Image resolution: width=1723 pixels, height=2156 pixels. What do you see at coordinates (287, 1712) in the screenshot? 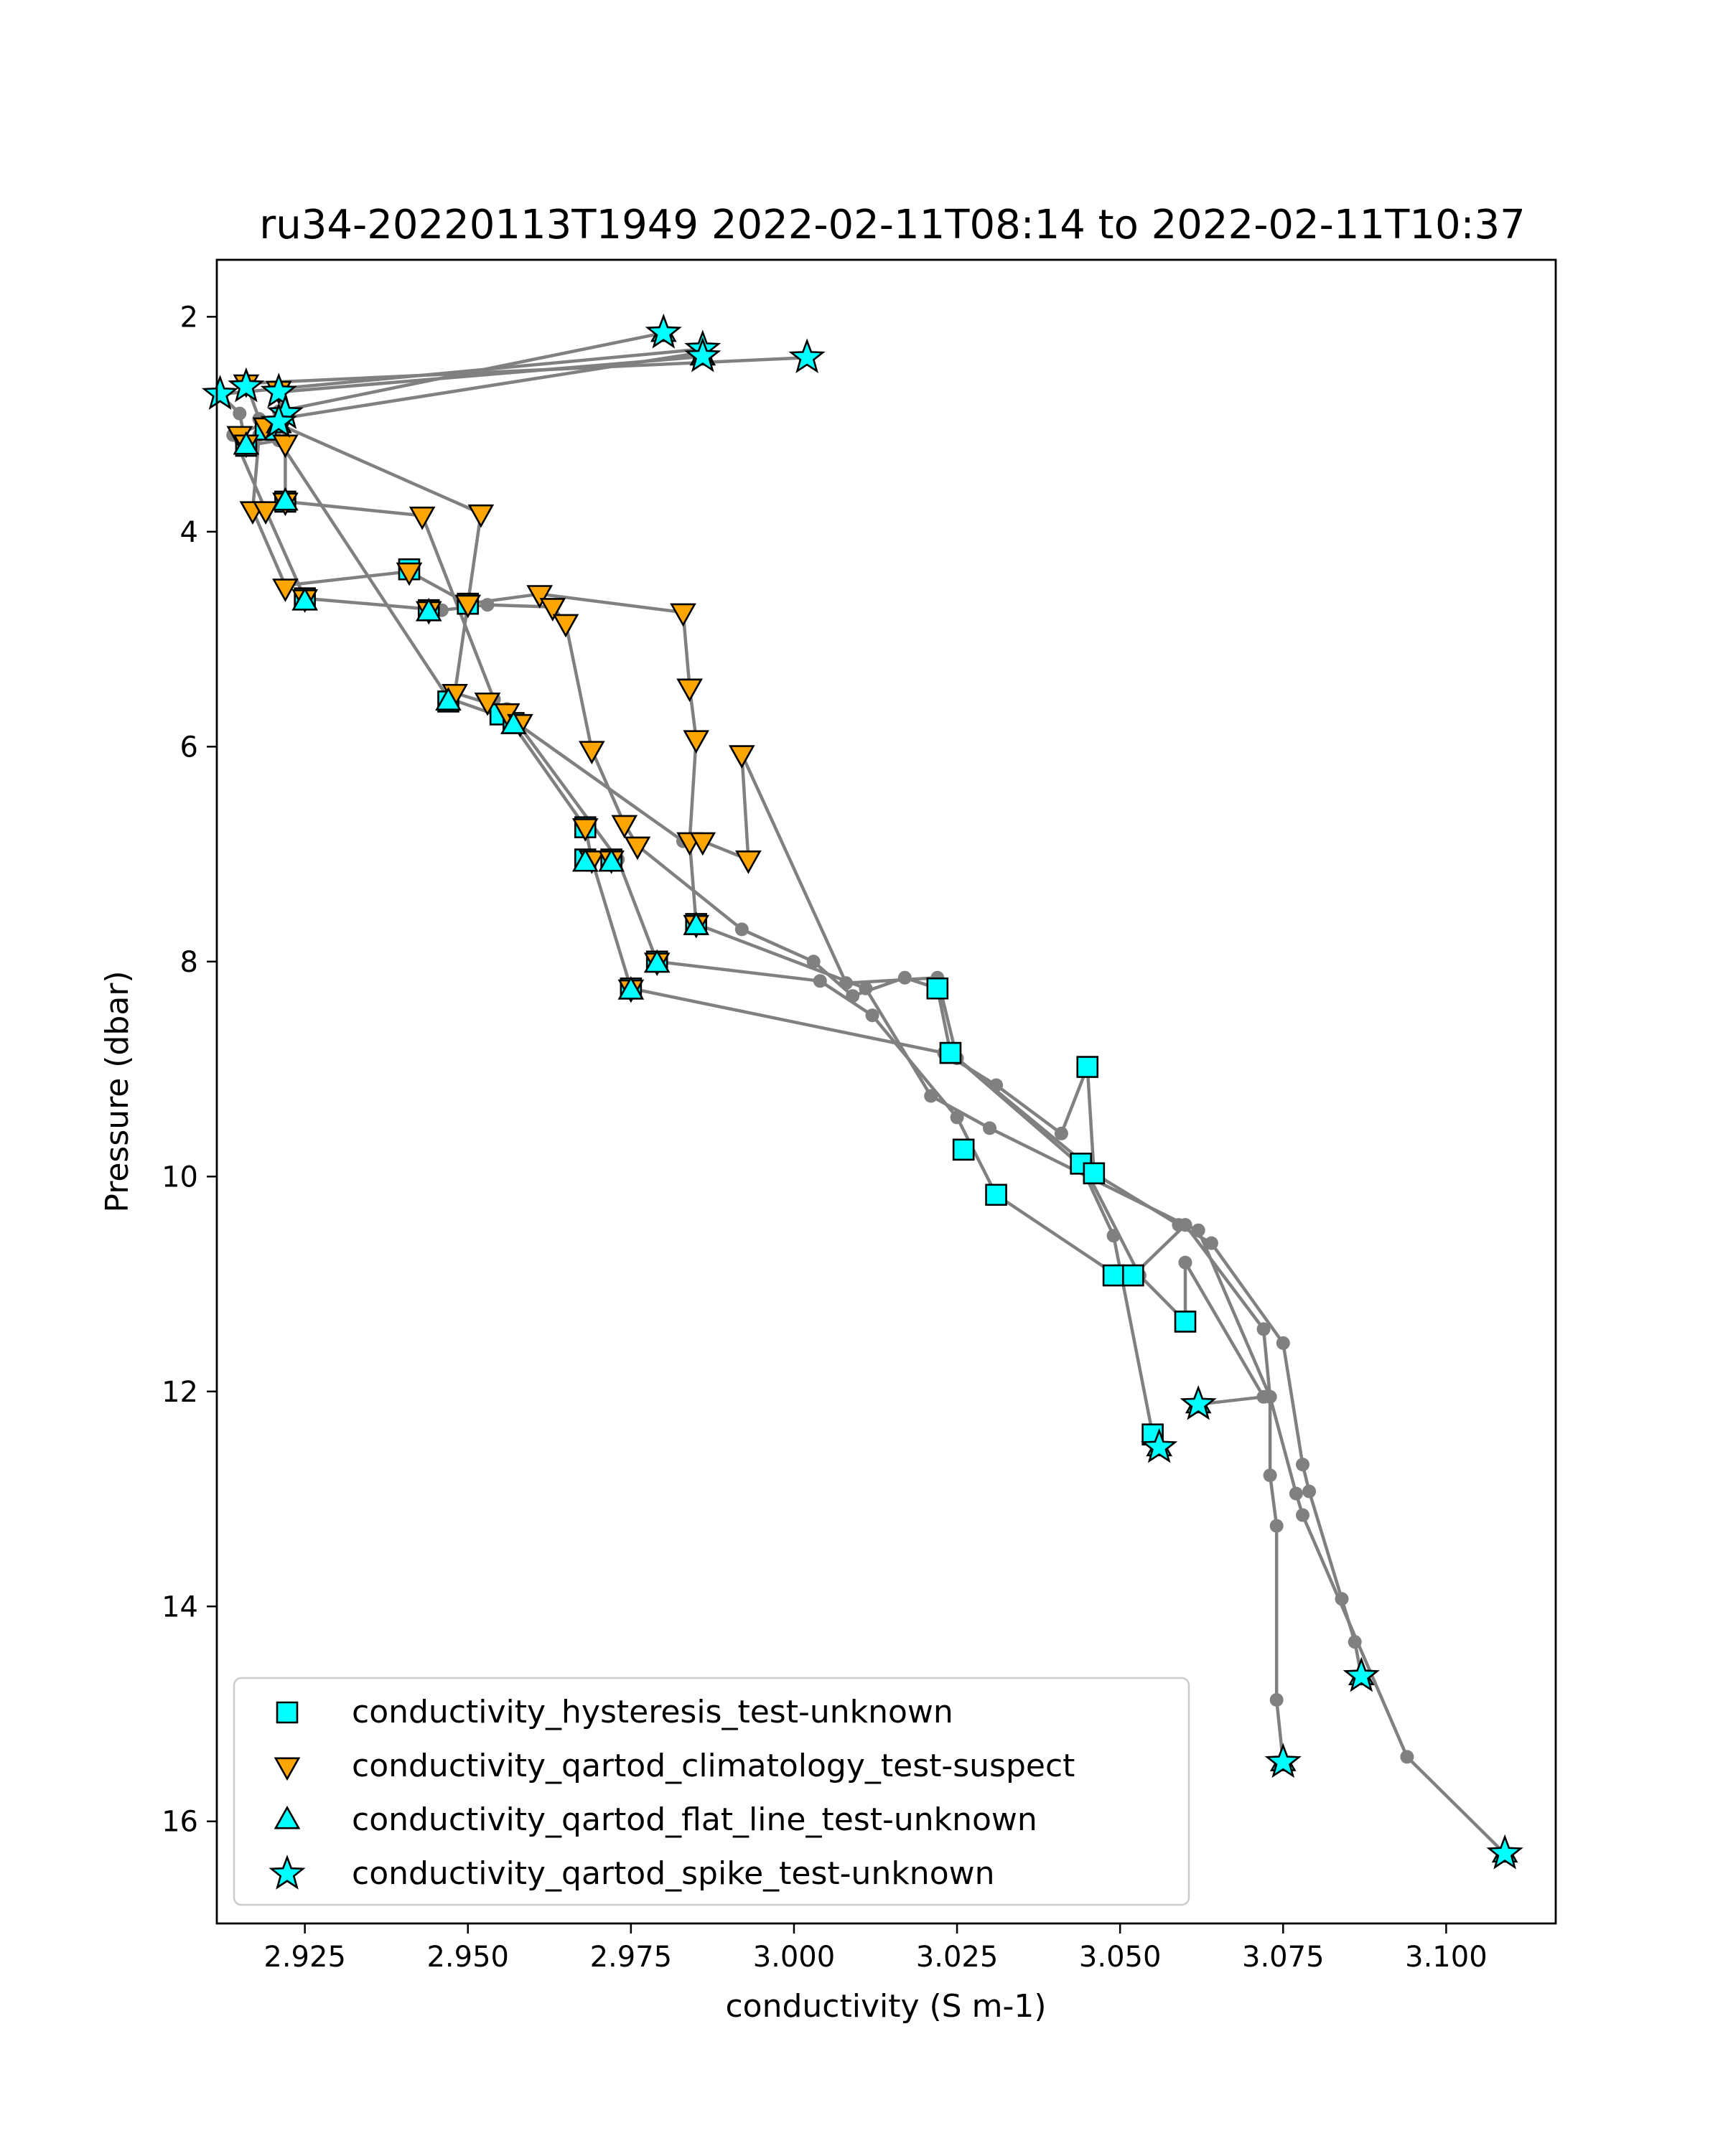
I see `legend-marker-square` at bounding box center [287, 1712].